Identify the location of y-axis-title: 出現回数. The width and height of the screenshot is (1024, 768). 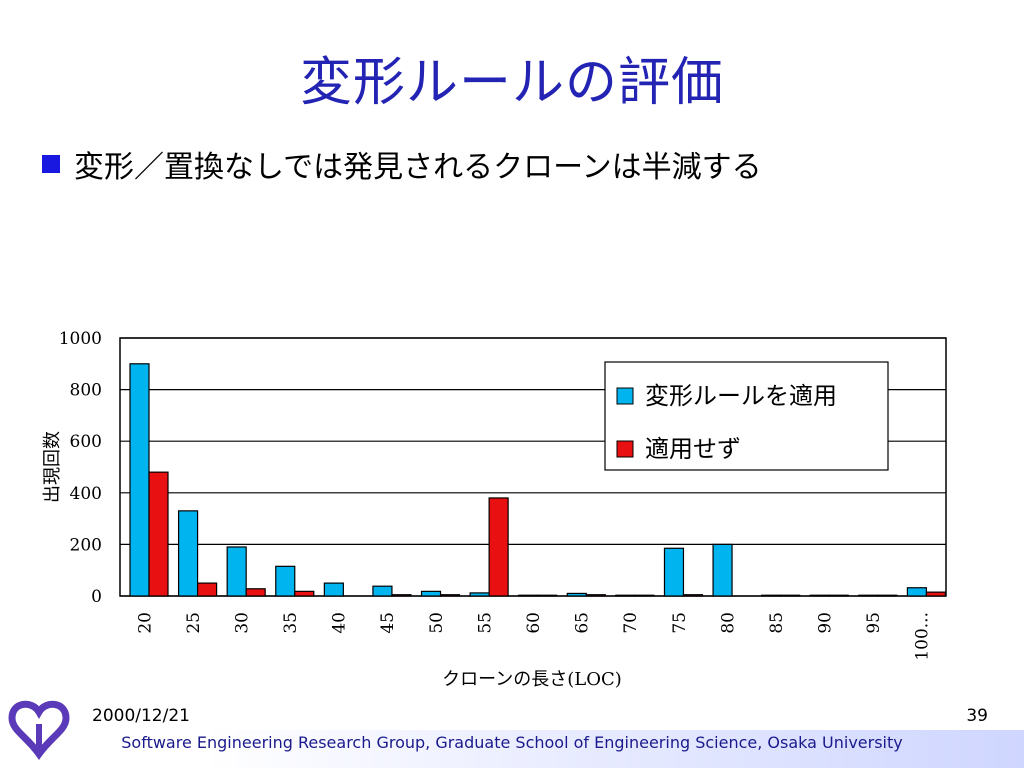
(52, 467).